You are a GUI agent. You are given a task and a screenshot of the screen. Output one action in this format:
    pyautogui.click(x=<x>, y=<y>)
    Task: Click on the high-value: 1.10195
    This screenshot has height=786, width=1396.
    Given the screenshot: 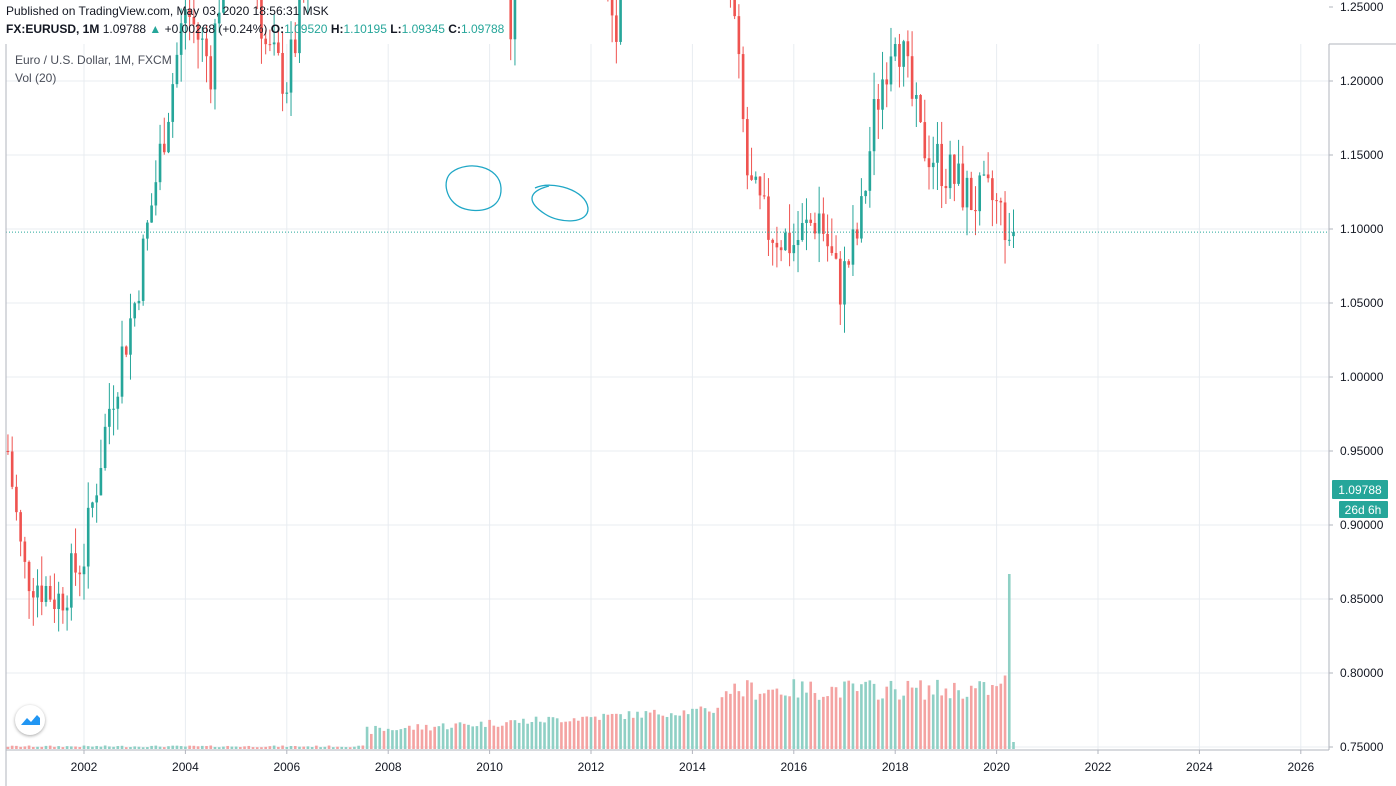 What is the action you would take?
    pyautogui.click(x=365, y=29)
    